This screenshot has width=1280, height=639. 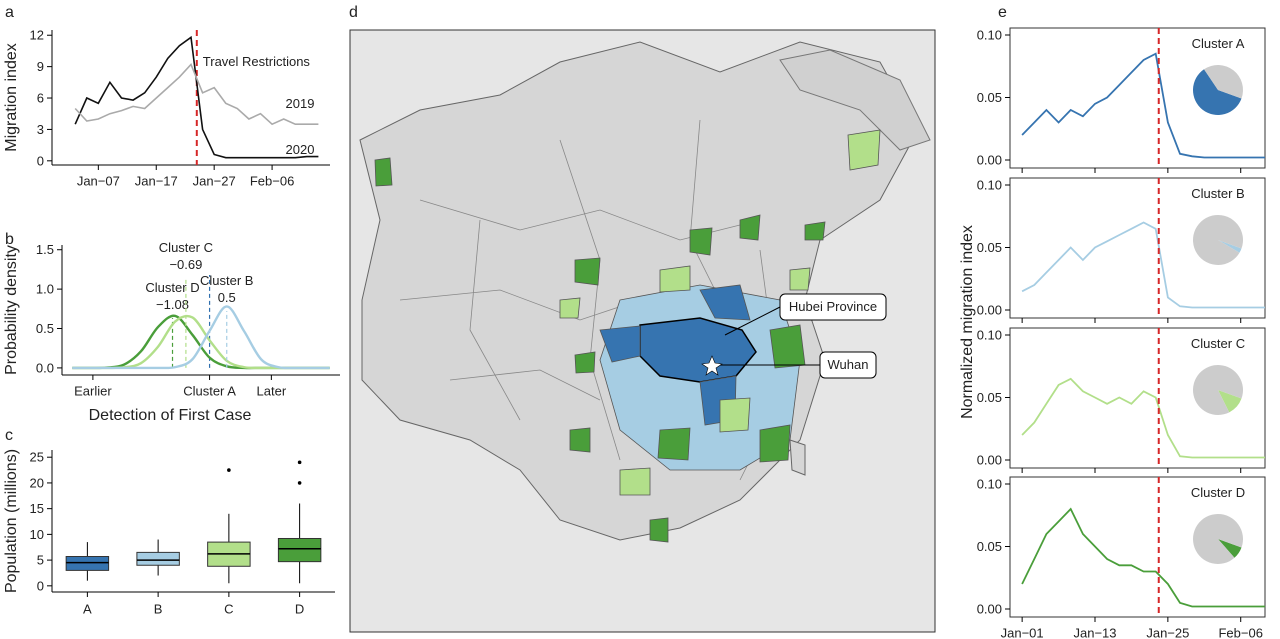 What do you see at coordinates (1218, 492) in the screenshot?
I see `panel-title: Cluster D` at bounding box center [1218, 492].